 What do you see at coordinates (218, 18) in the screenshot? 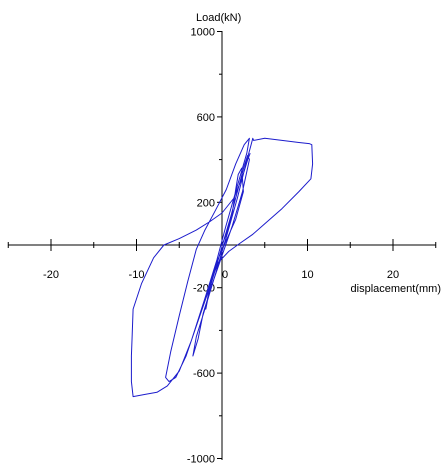
I see `y-axis-title: Load(kN)` at bounding box center [218, 18].